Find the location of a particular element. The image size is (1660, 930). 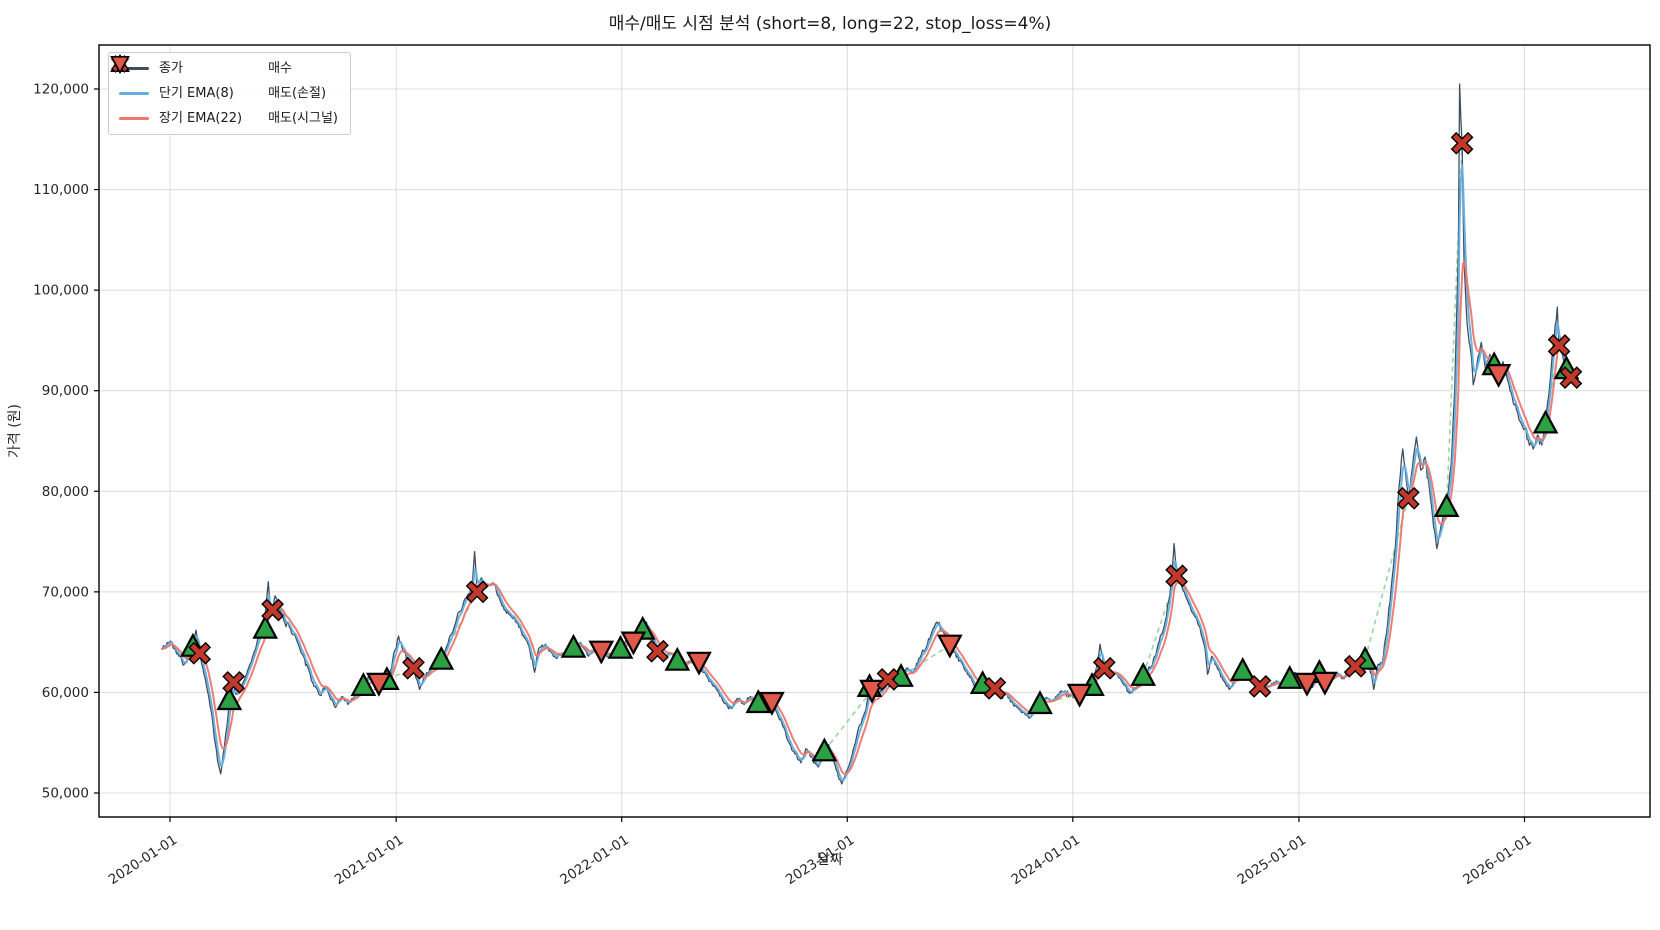

x-tick-label: 2026-01-01 is located at coordinates (1497, 860).